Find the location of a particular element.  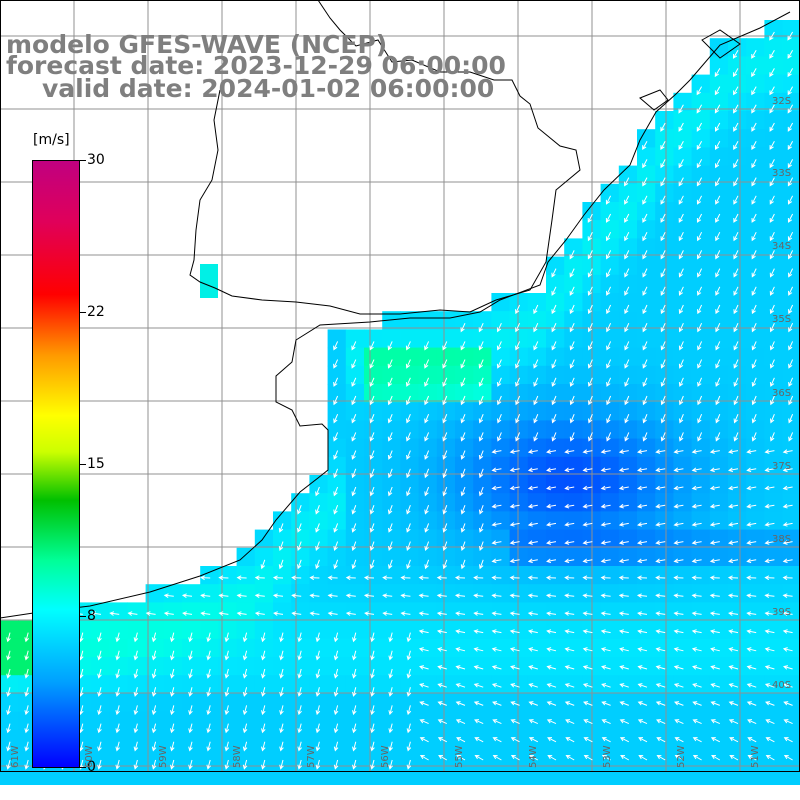

lon-label: 57W is located at coordinates (311, 756).